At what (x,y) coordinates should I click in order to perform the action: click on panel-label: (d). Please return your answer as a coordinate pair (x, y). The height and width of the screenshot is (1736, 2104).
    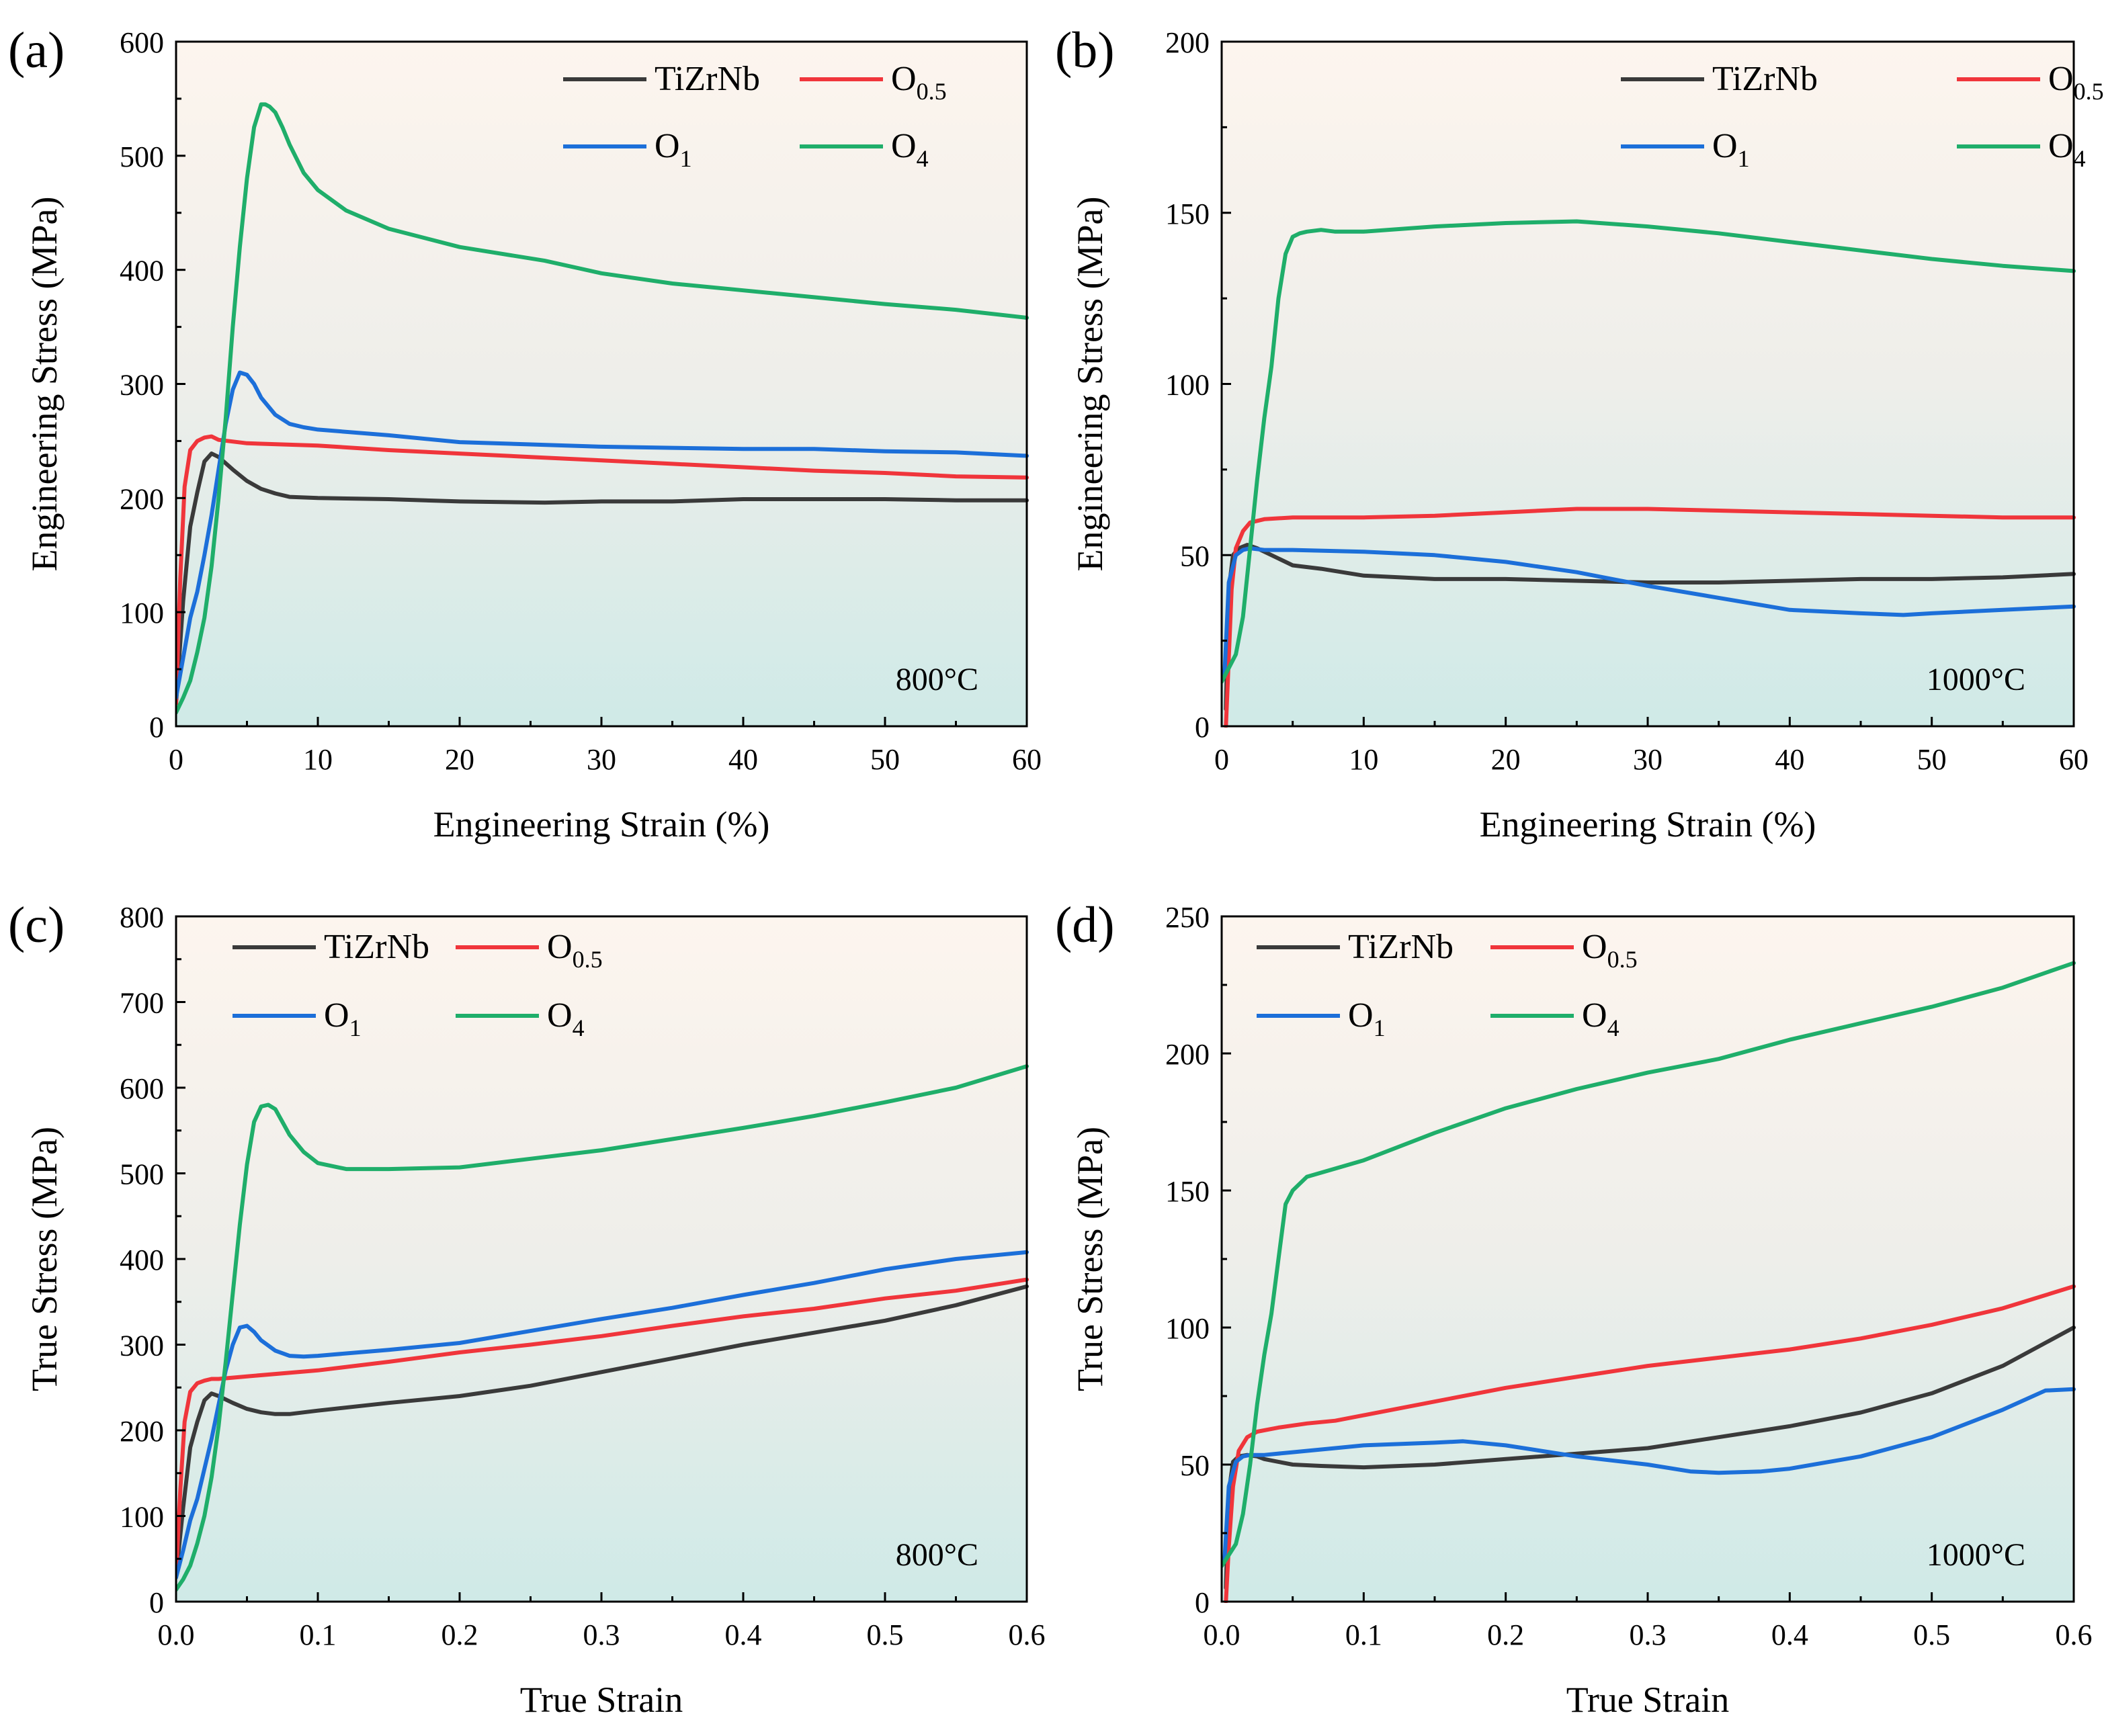
    Looking at the image, I should click on (1085, 925).